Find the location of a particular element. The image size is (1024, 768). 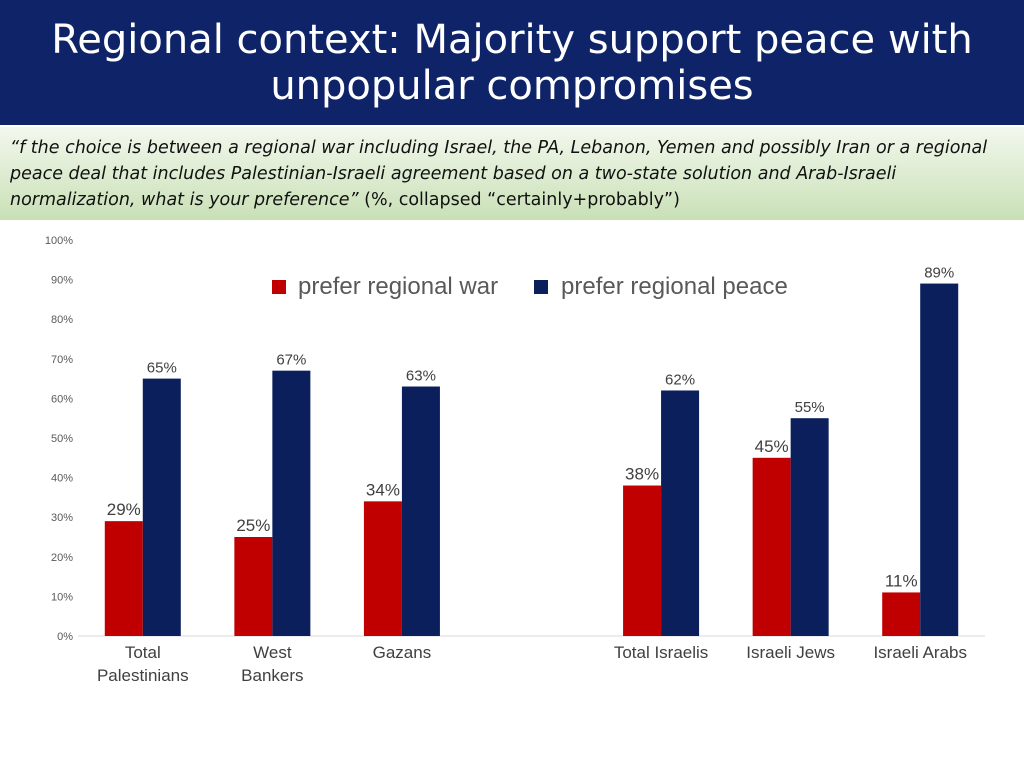

y-tick-label: 20% is located at coordinates (62, 558).